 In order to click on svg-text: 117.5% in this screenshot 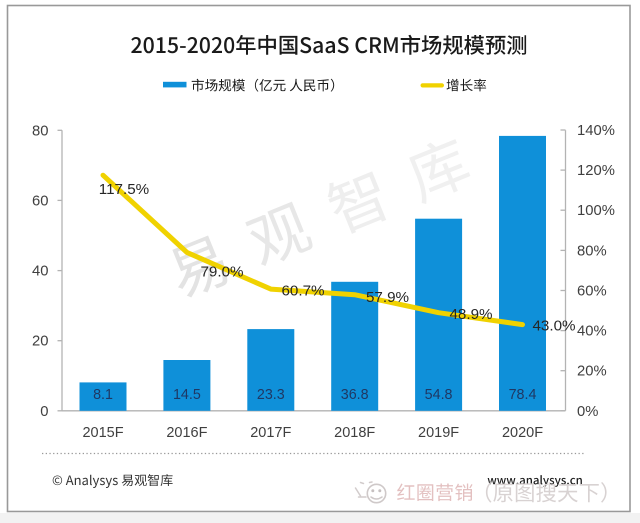, I will do `click(124, 189)`.